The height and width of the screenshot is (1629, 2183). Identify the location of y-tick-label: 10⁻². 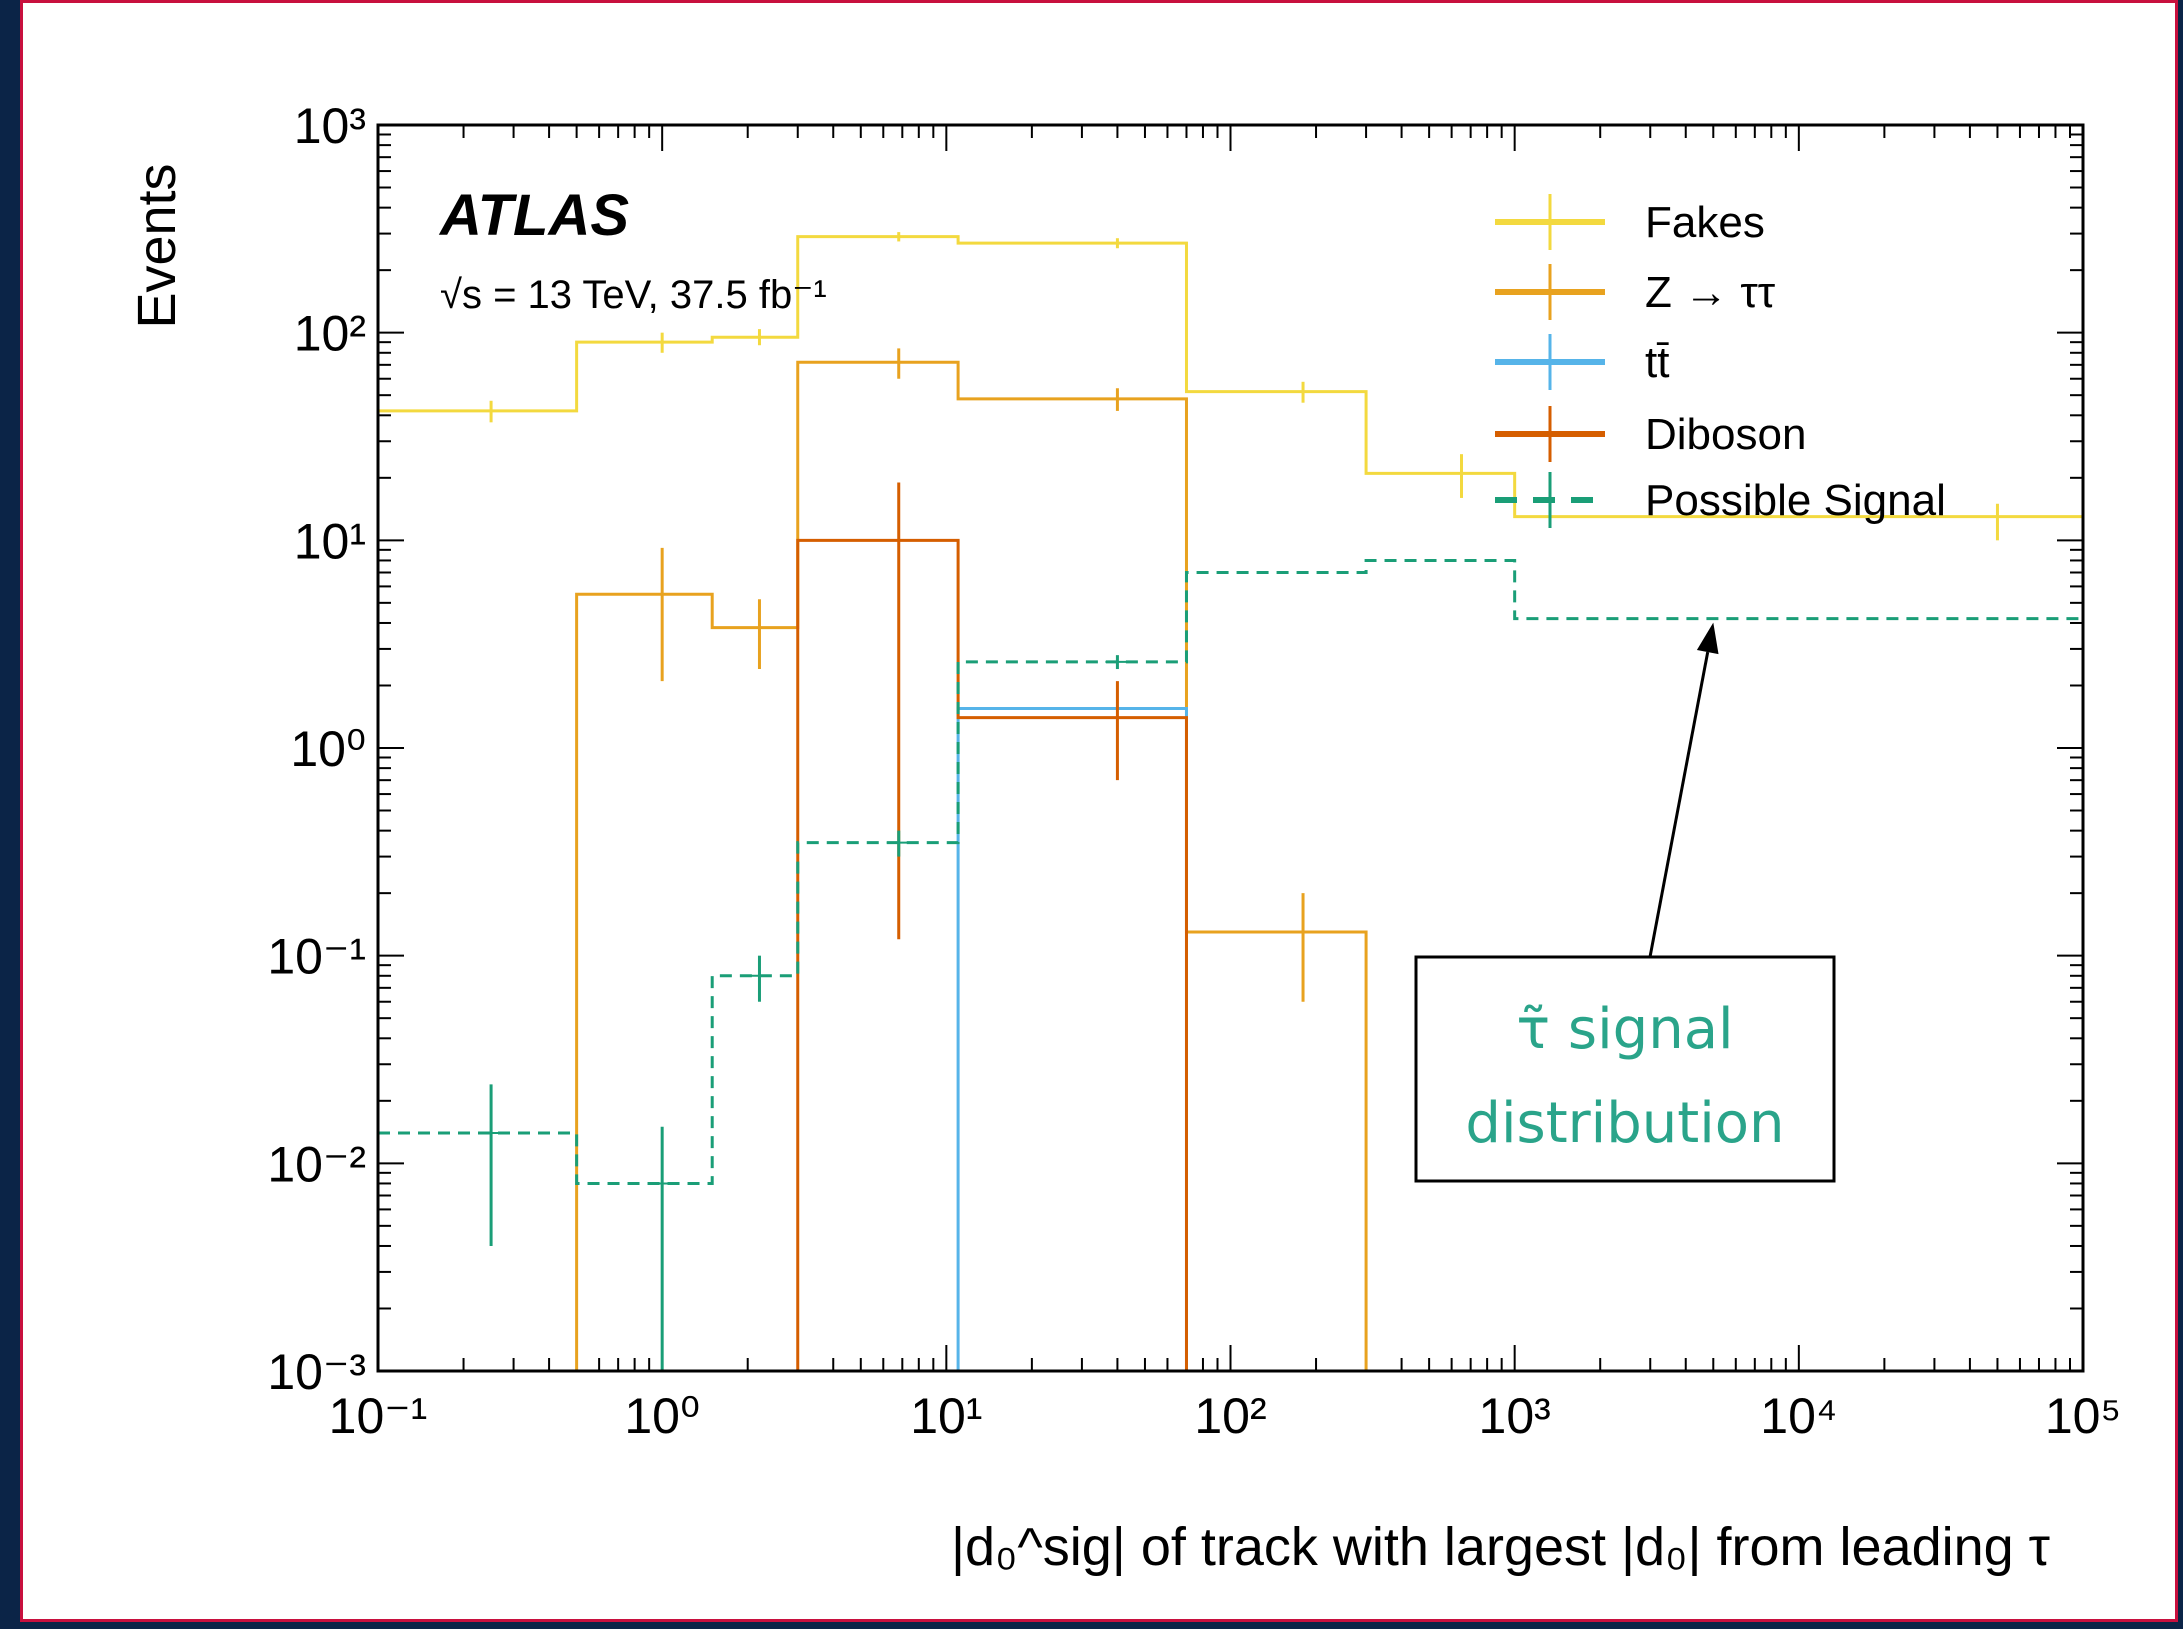
(316, 1164).